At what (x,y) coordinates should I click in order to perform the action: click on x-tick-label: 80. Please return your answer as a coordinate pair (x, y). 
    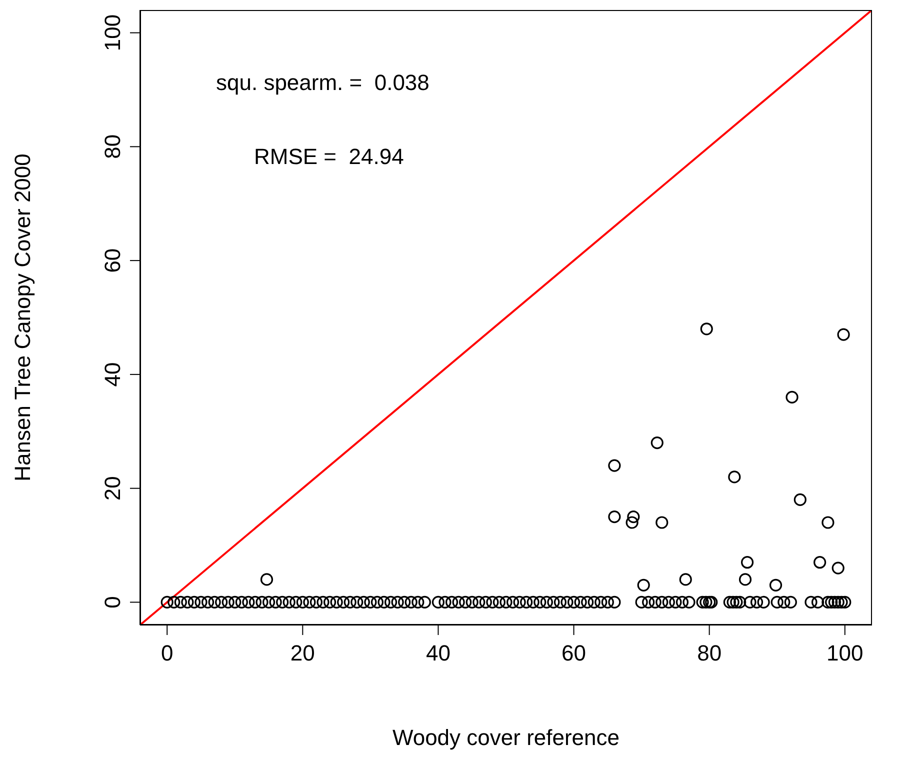
    Looking at the image, I should click on (709, 653).